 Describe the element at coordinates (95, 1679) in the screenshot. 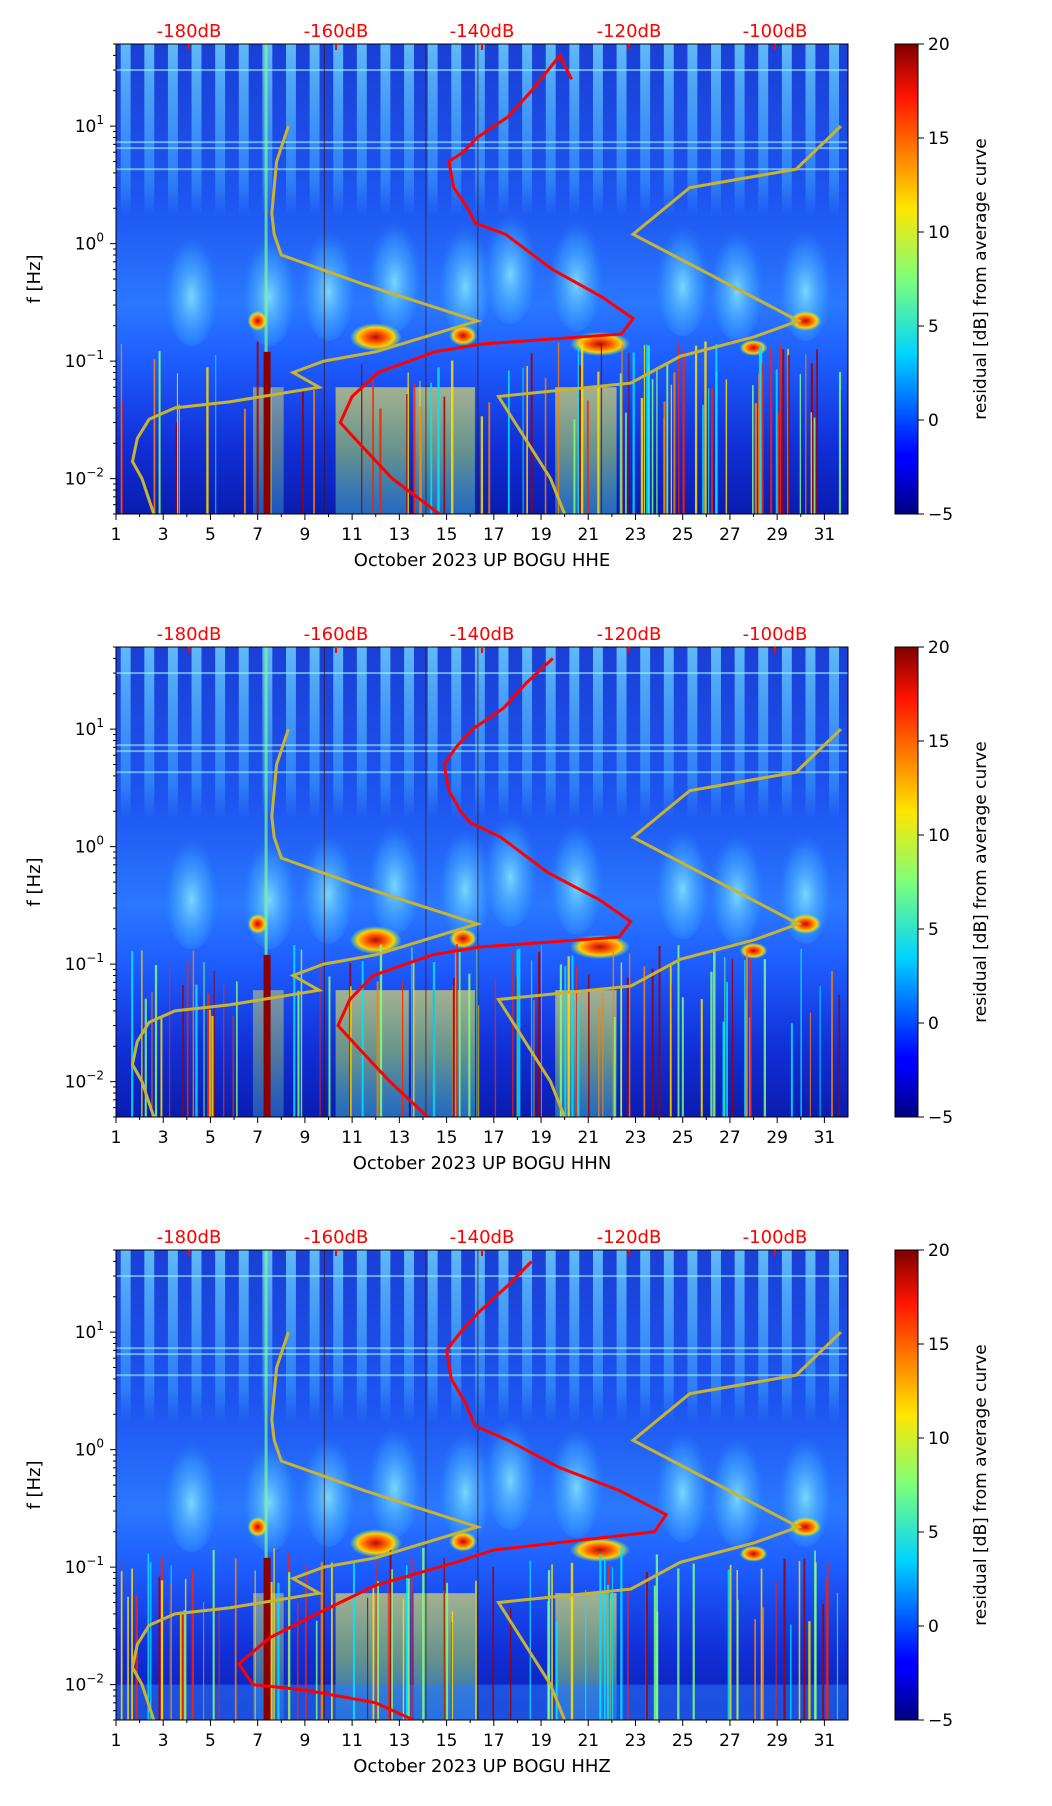

I see `y-tick-exponent: −2` at that location.